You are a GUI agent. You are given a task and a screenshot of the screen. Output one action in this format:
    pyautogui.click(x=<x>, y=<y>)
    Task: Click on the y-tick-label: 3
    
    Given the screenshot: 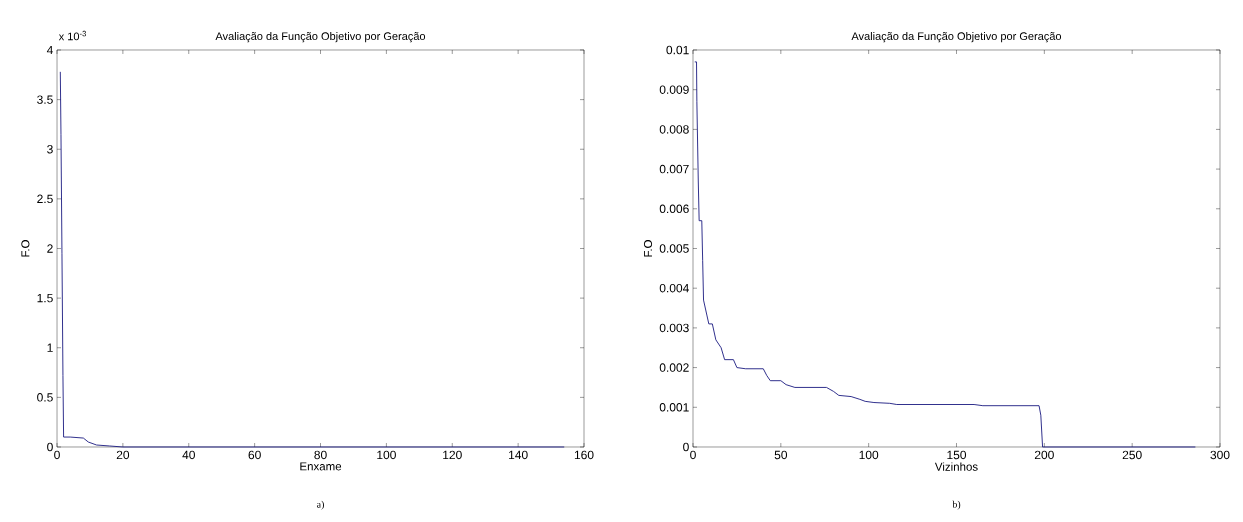 What is the action you would take?
    pyautogui.click(x=50, y=149)
    